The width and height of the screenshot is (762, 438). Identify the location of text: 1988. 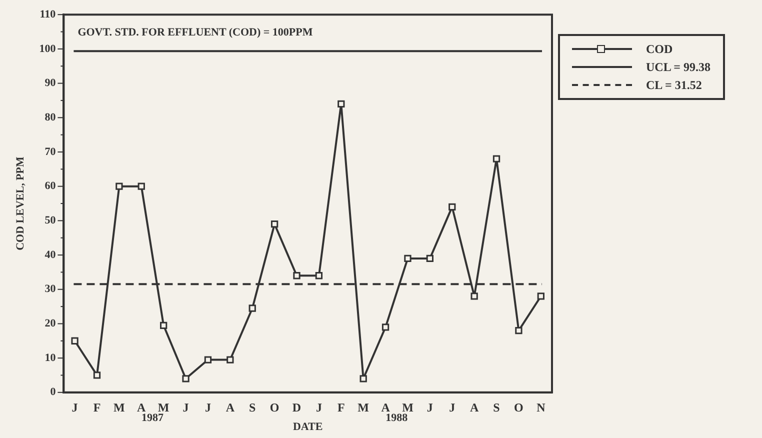
(397, 418).